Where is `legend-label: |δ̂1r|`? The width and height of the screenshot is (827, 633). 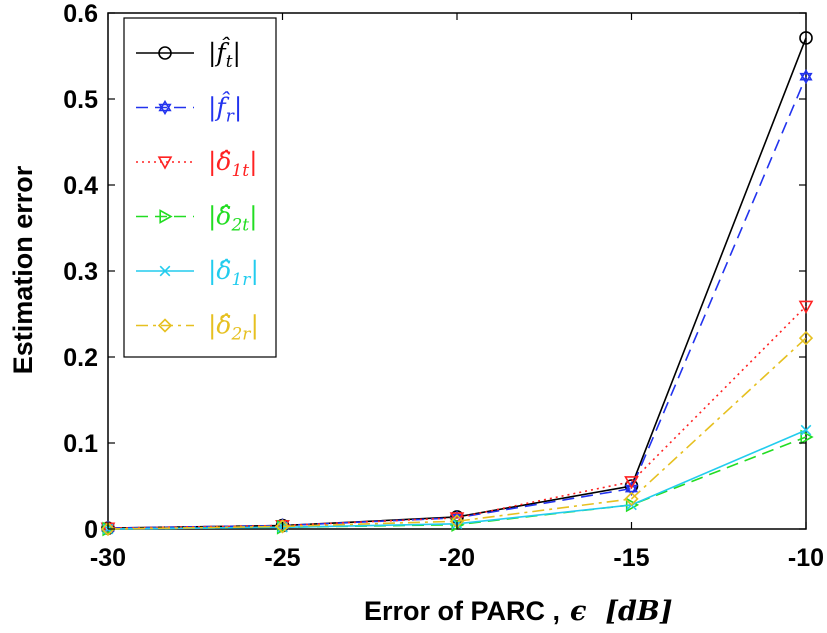 legend-label: |δ̂1r| is located at coordinates (233, 273).